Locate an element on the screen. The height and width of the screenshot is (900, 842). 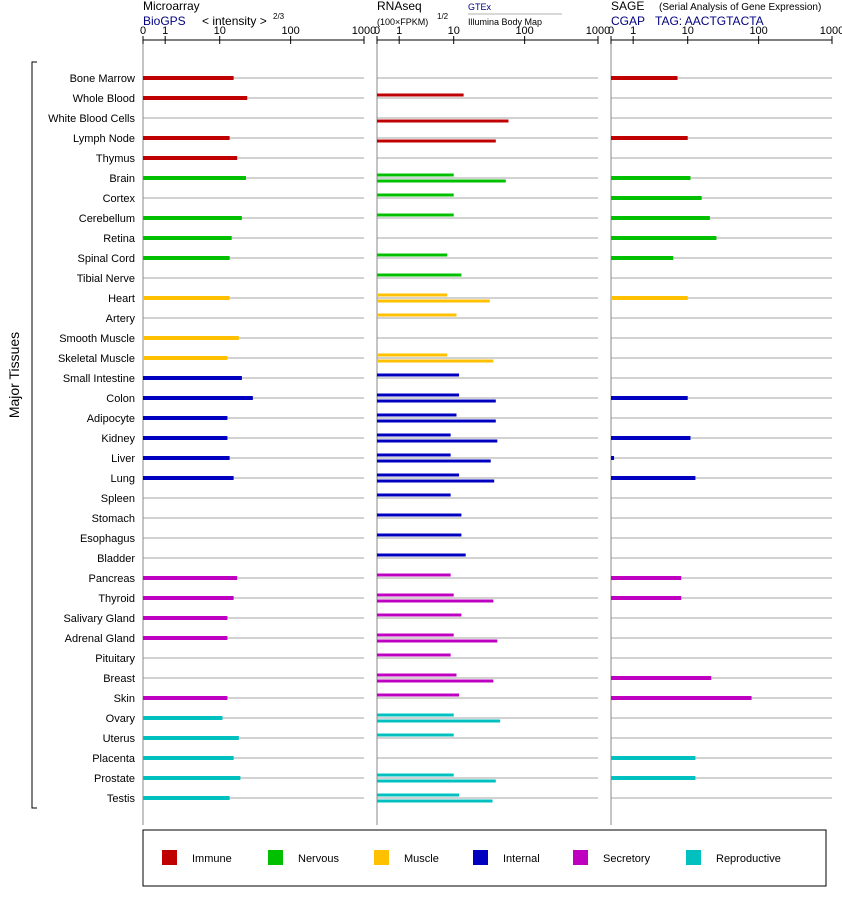
tissue-label: Stomach is located at coordinates (113, 519).